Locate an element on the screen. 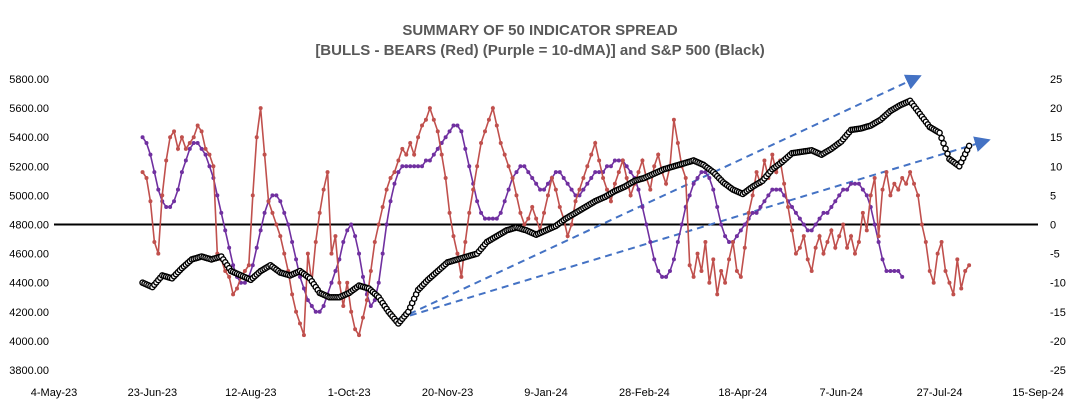 Image resolution: width=1081 pixels, height=411 pixels. right-tick-label: 15 is located at coordinates (1056, 138).